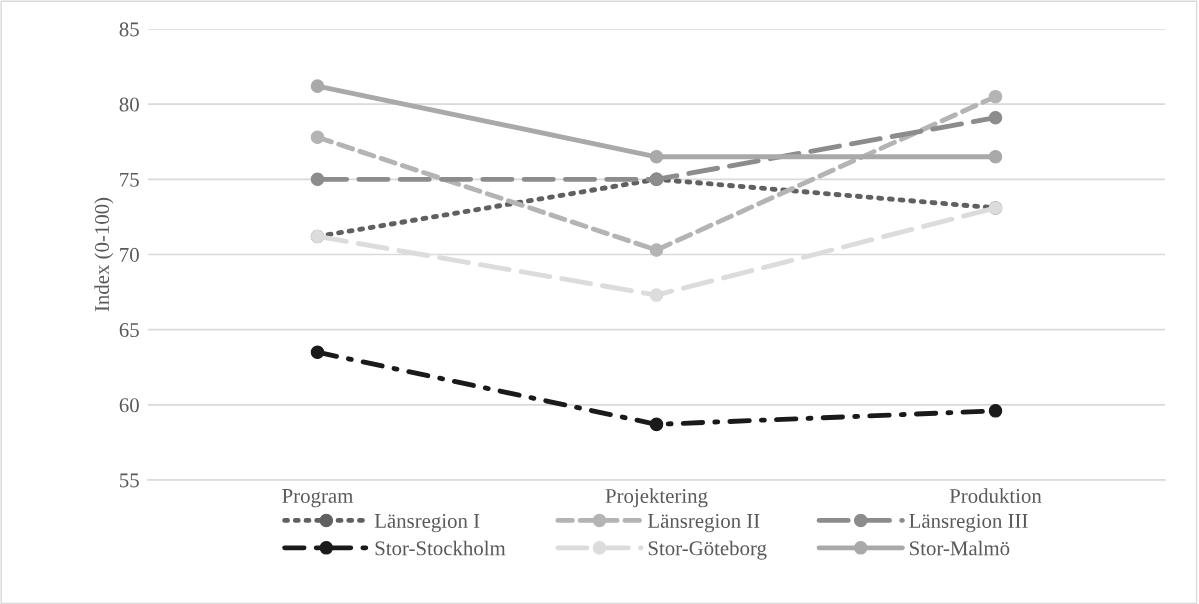 This screenshot has height=604, width=1199. What do you see at coordinates (968, 523) in the screenshot?
I see `legend-label: Länsregion III` at bounding box center [968, 523].